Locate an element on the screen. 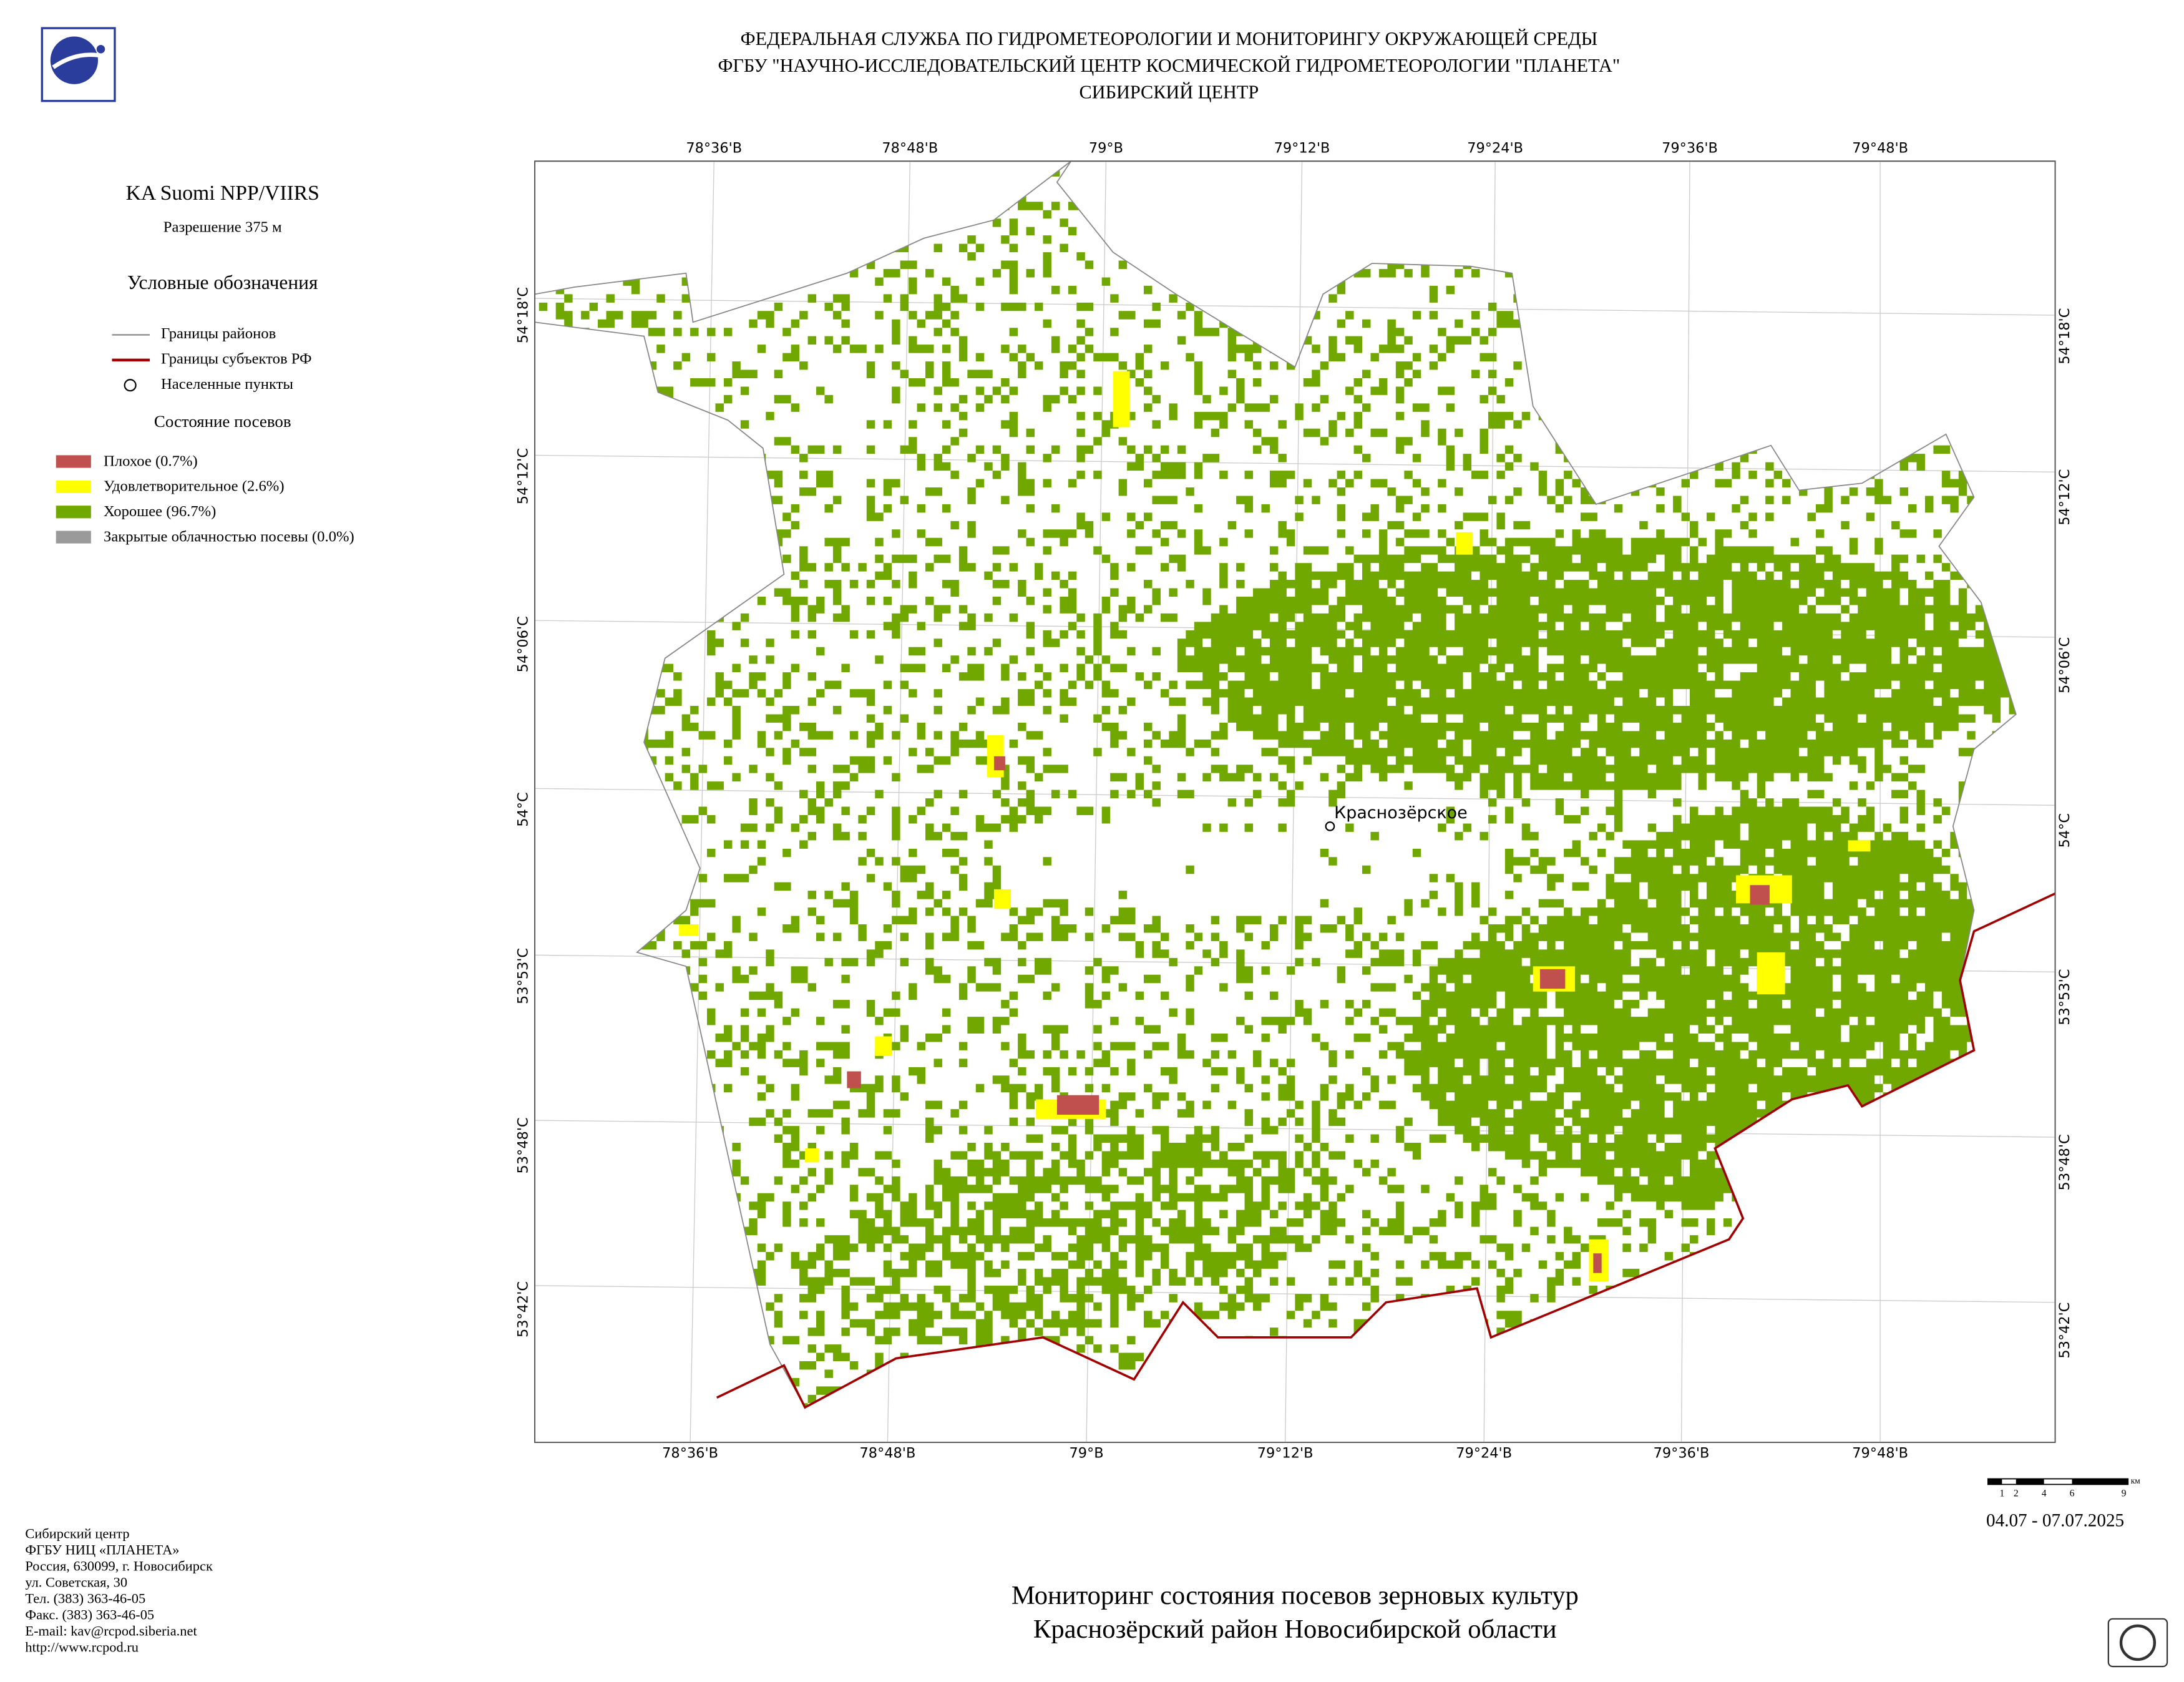 The height and width of the screenshot is (1682, 2184). crop-item: Хорошее (96.7%) is located at coordinates (160, 511).